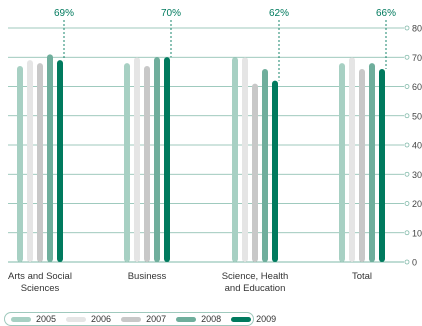 The width and height of the screenshot is (422, 326). Describe the element at coordinates (414, 263) in the screenshot. I see `y-tick-label: 0` at that location.